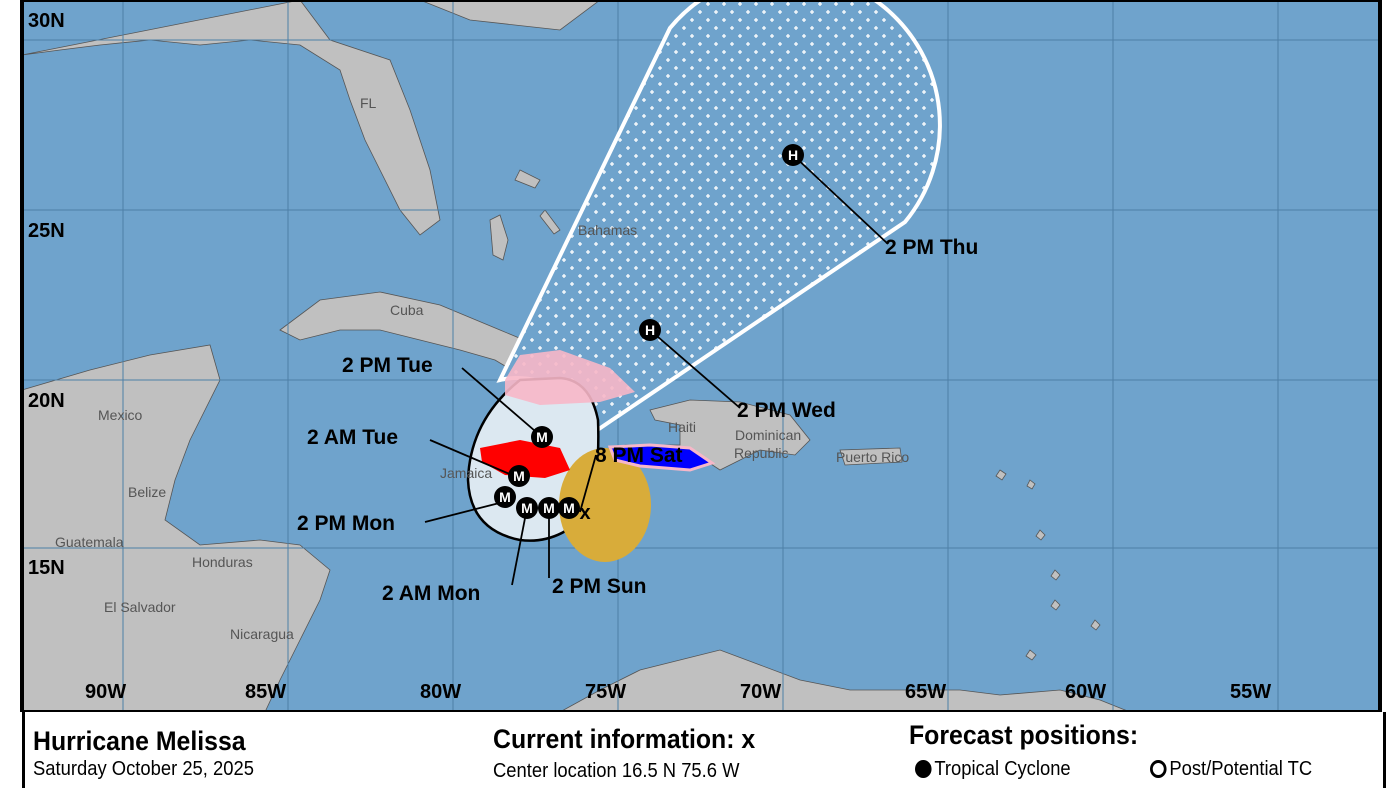 This screenshot has height=788, width=1400. Describe the element at coordinates (923, 769) in the screenshot. I see `filled-circle-icon` at that location.